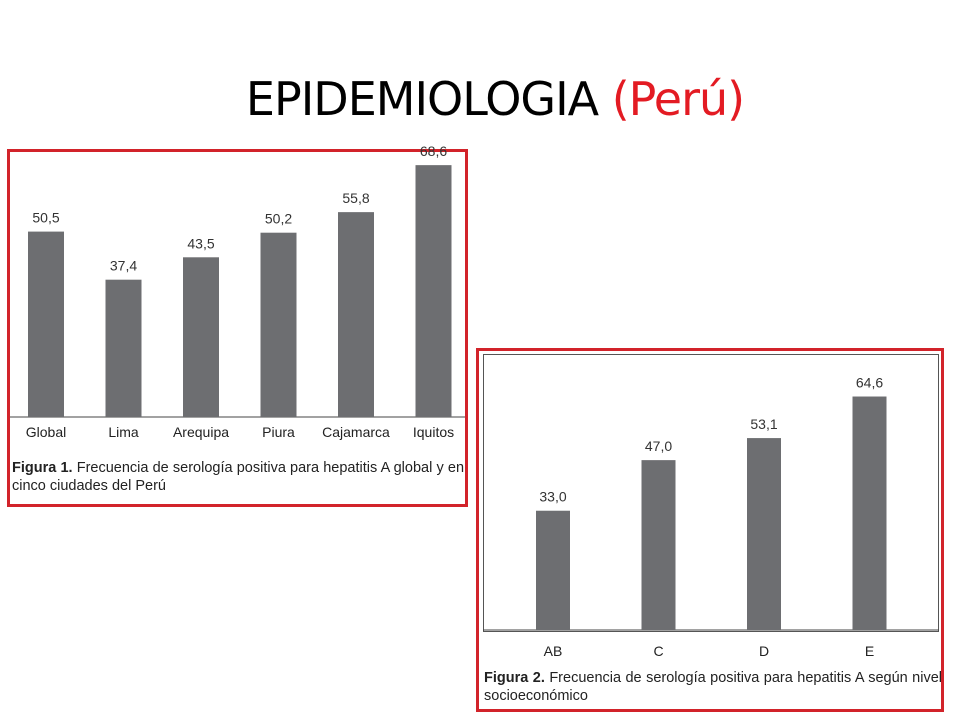 The image size is (960, 720). Describe the element at coordinates (678, 99) in the screenshot. I see `slide-title-accent: (Perú)` at that location.